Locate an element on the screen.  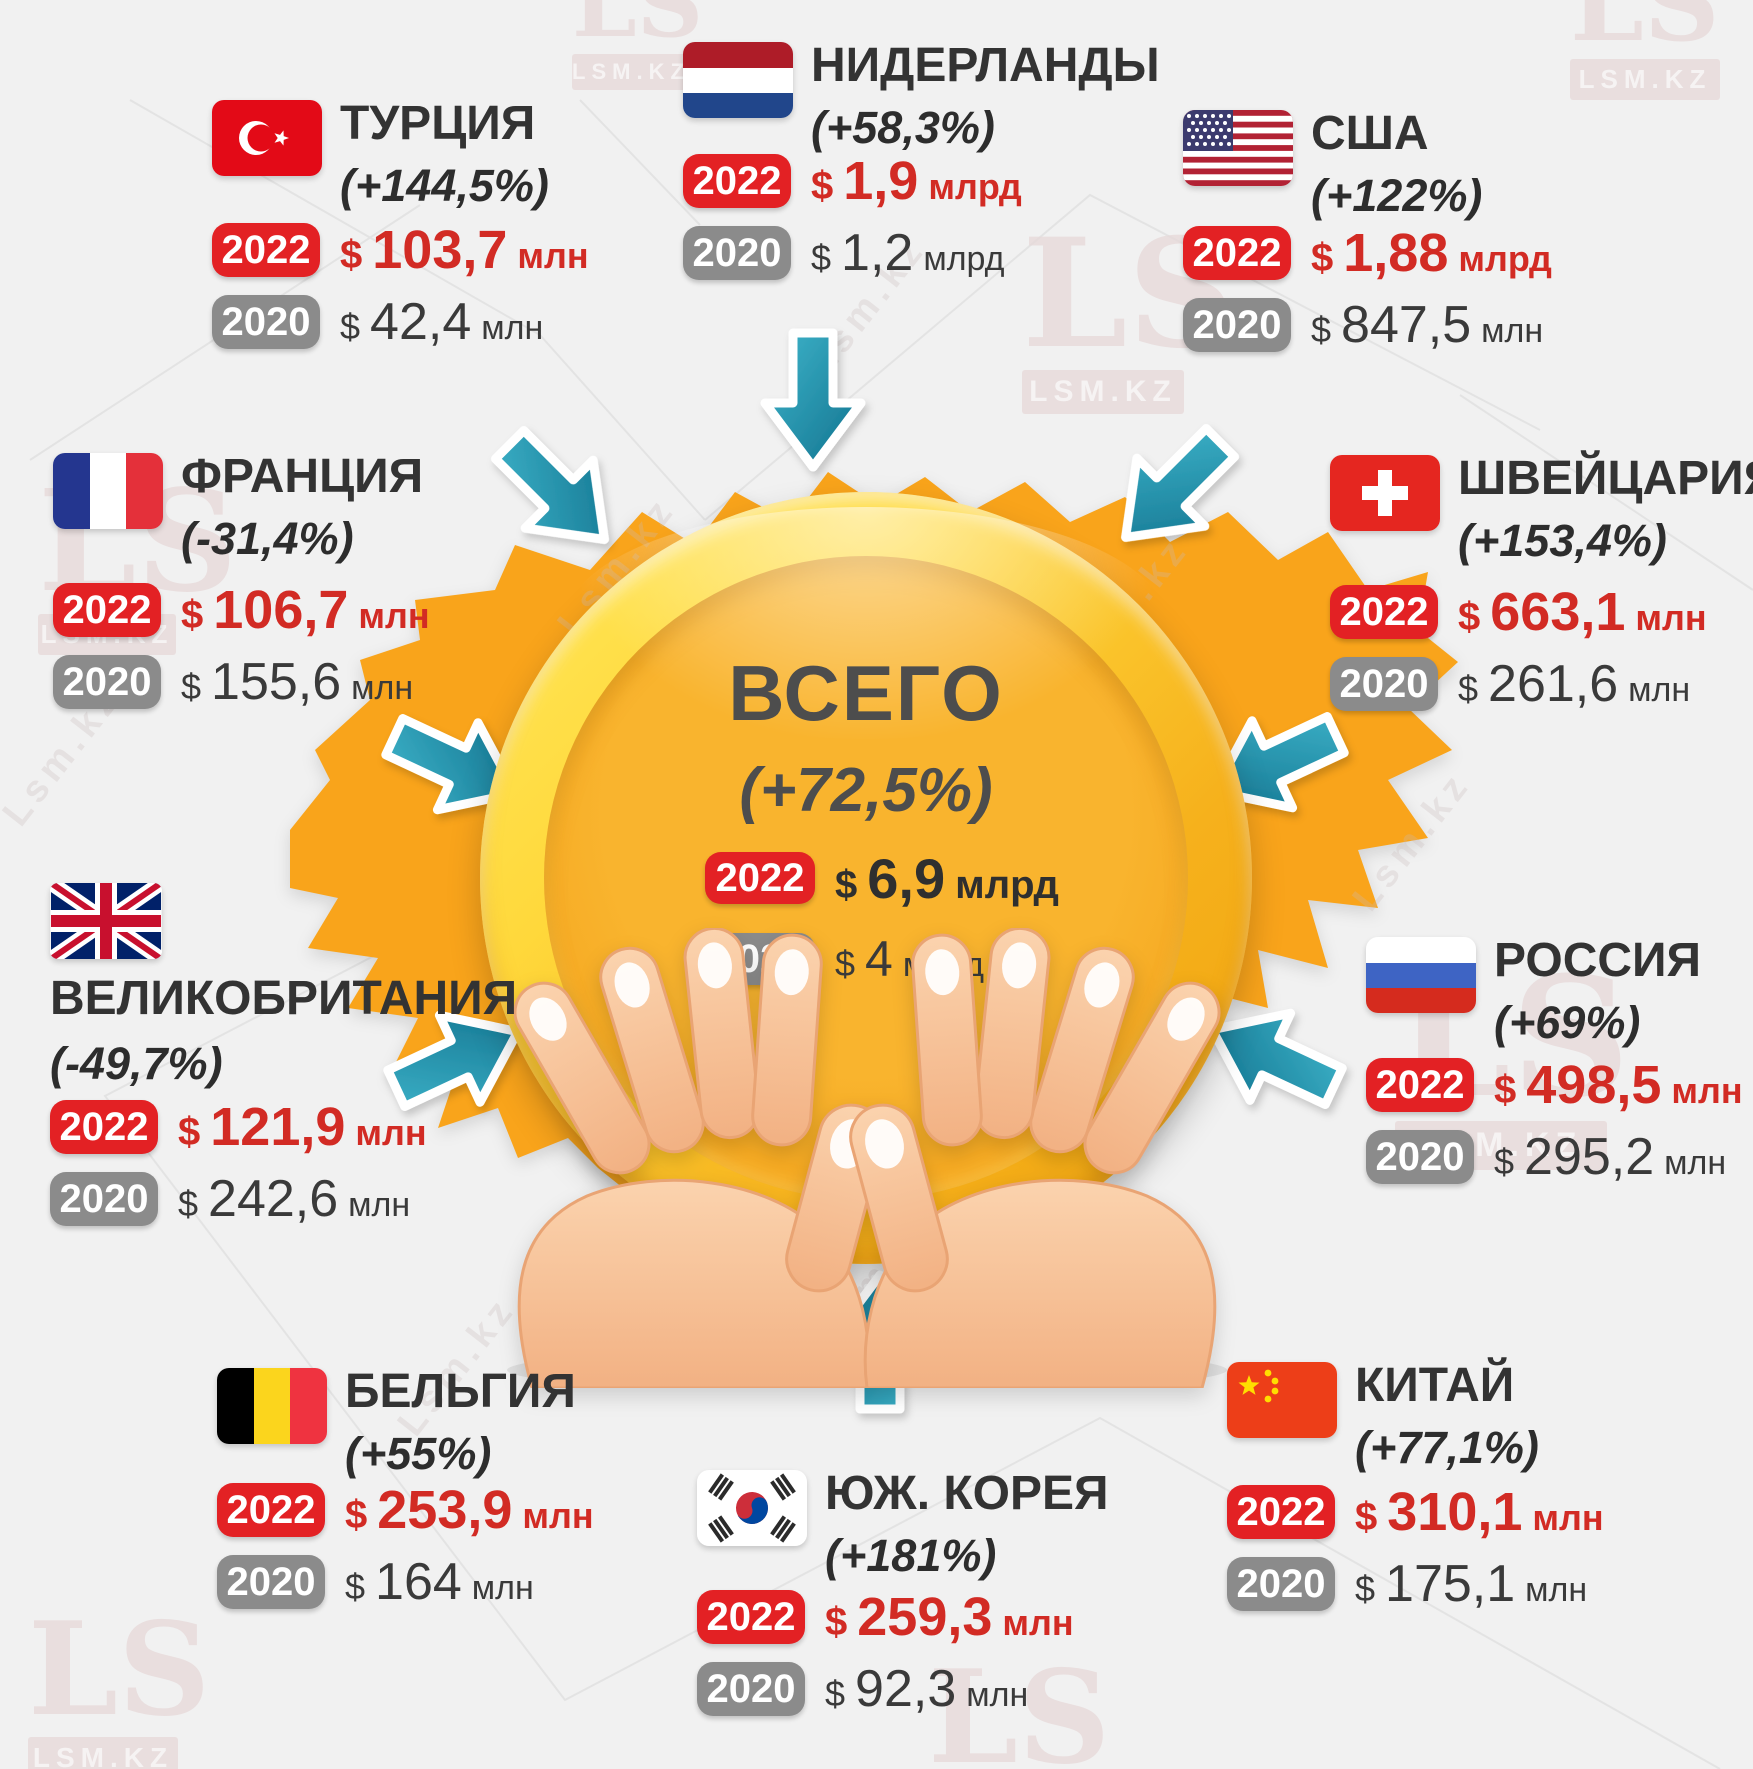
hands-holding-coin is located at coordinates (867, 1158).